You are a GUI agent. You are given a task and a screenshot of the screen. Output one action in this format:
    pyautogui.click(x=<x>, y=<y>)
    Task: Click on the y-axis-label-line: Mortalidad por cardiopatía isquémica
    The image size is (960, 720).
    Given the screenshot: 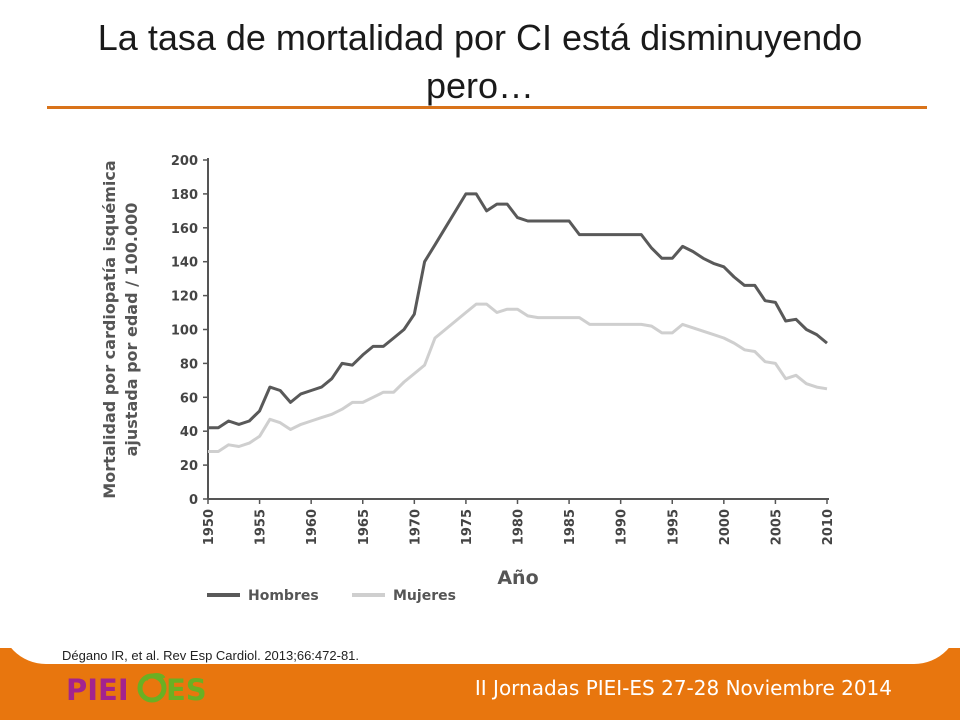 What is the action you would take?
    pyautogui.click(x=109, y=329)
    